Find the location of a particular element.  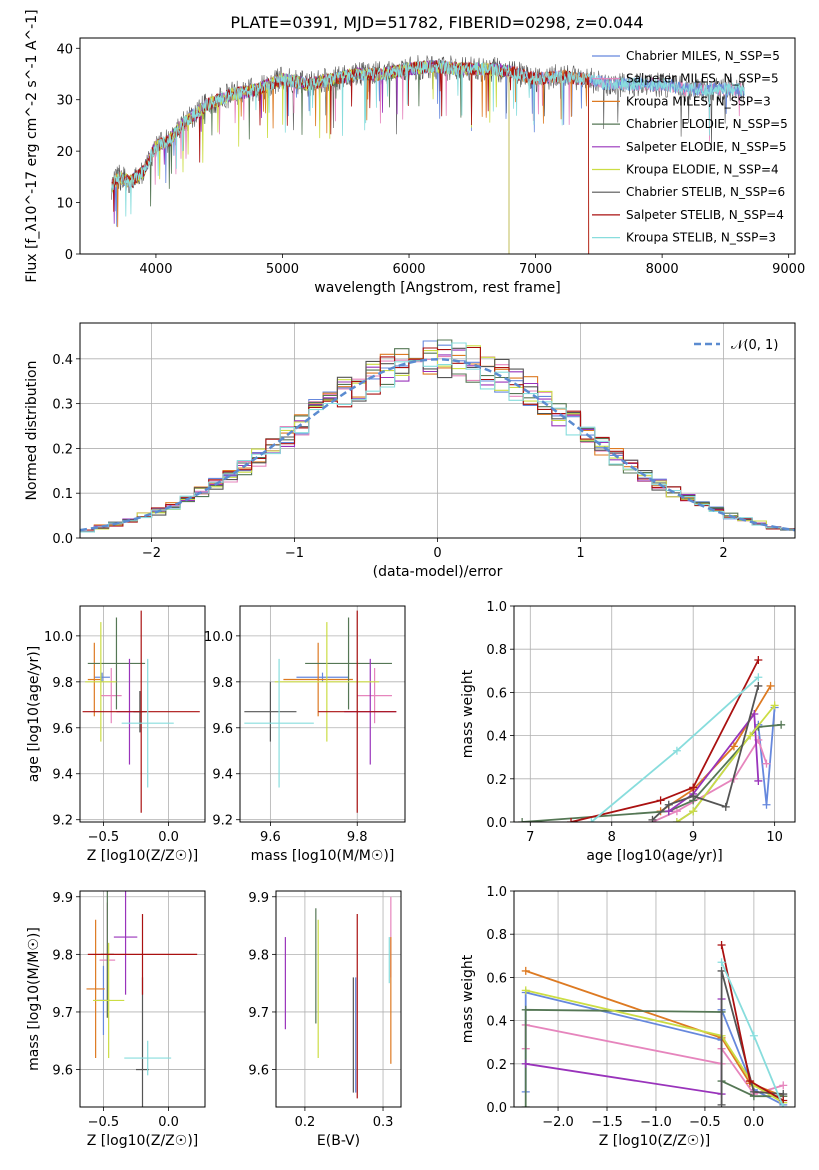

x-tick-label: −2.0 is located at coordinates (558, 1122).